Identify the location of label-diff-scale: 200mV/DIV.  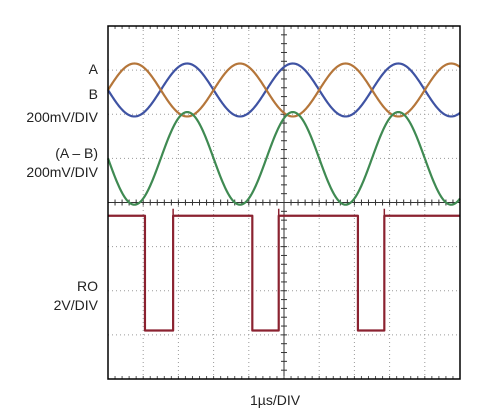
(62, 172).